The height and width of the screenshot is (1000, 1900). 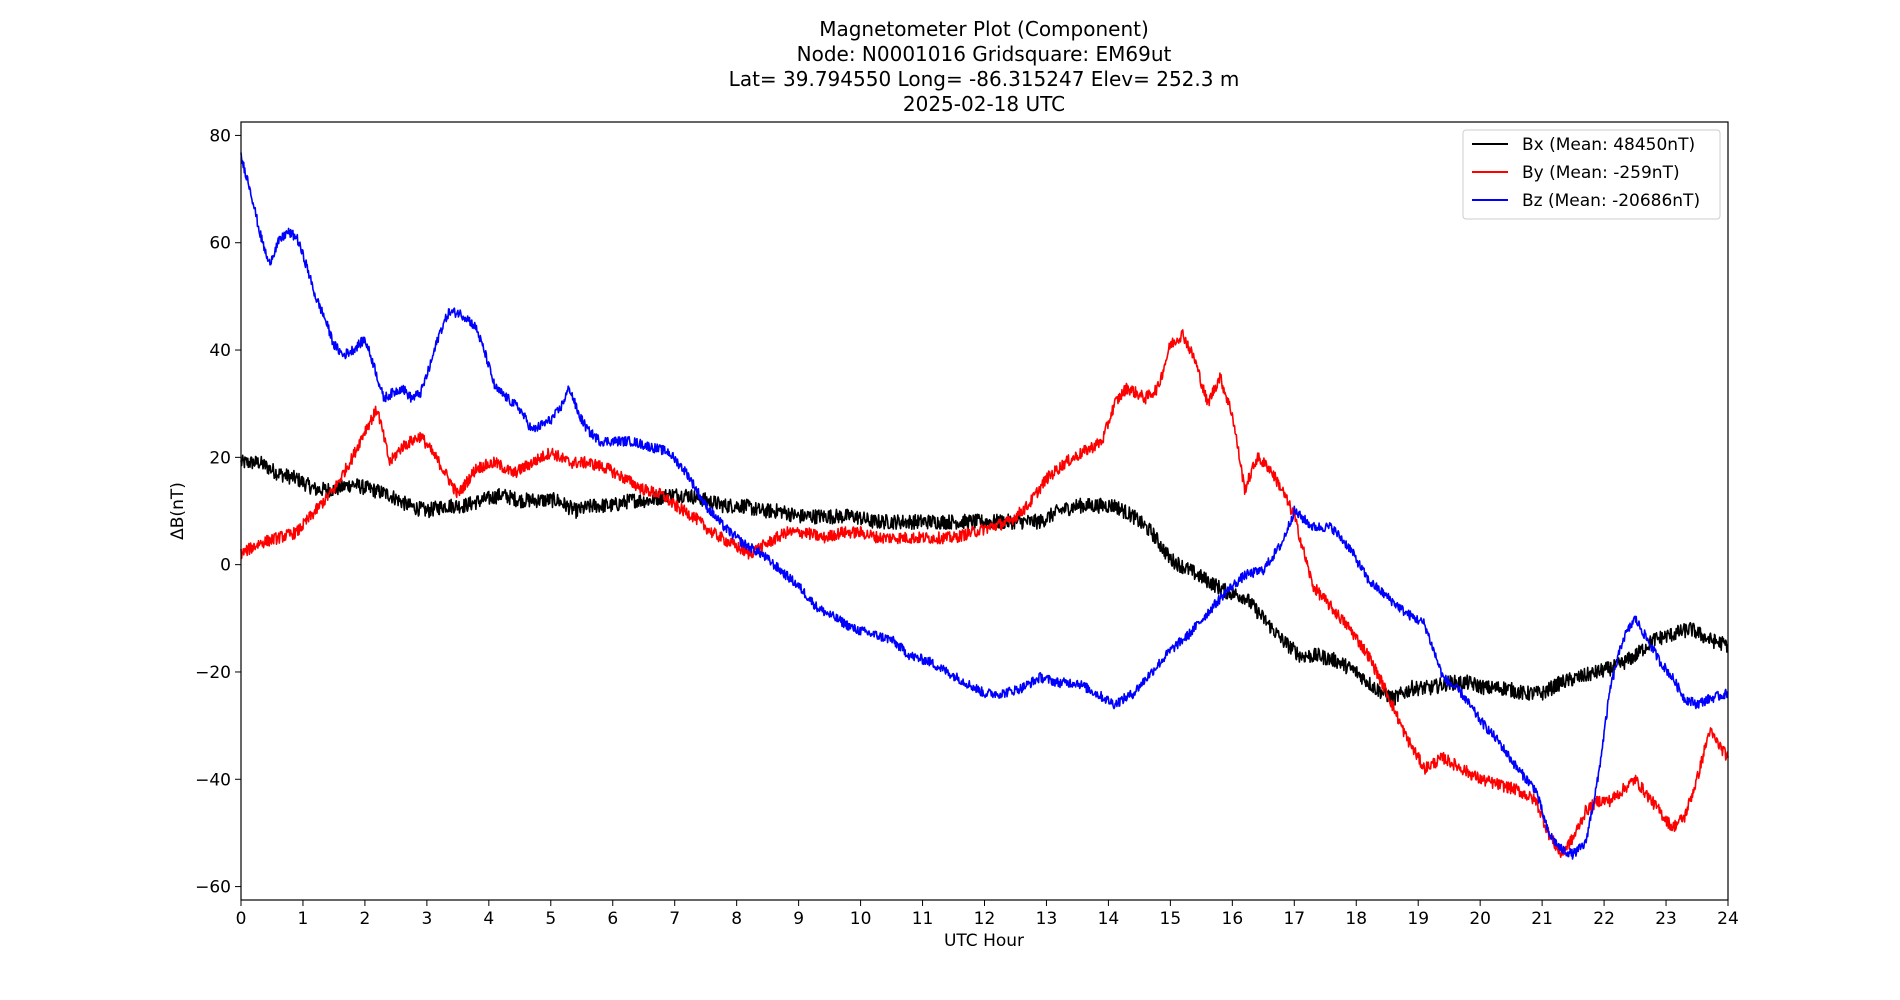 What do you see at coordinates (1666, 919) in the screenshot?
I see `x-tick-label: 23` at bounding box center [1666, 919].